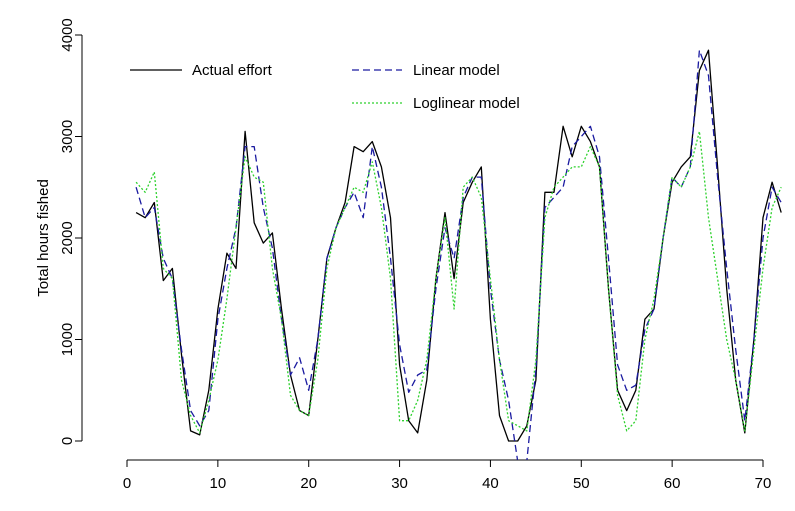 The image size is (795, 511). What do you see at coordinates (67, 339) in the screenshot?
I see `y-tick-label: 1000` at bounding box center [67, 339].